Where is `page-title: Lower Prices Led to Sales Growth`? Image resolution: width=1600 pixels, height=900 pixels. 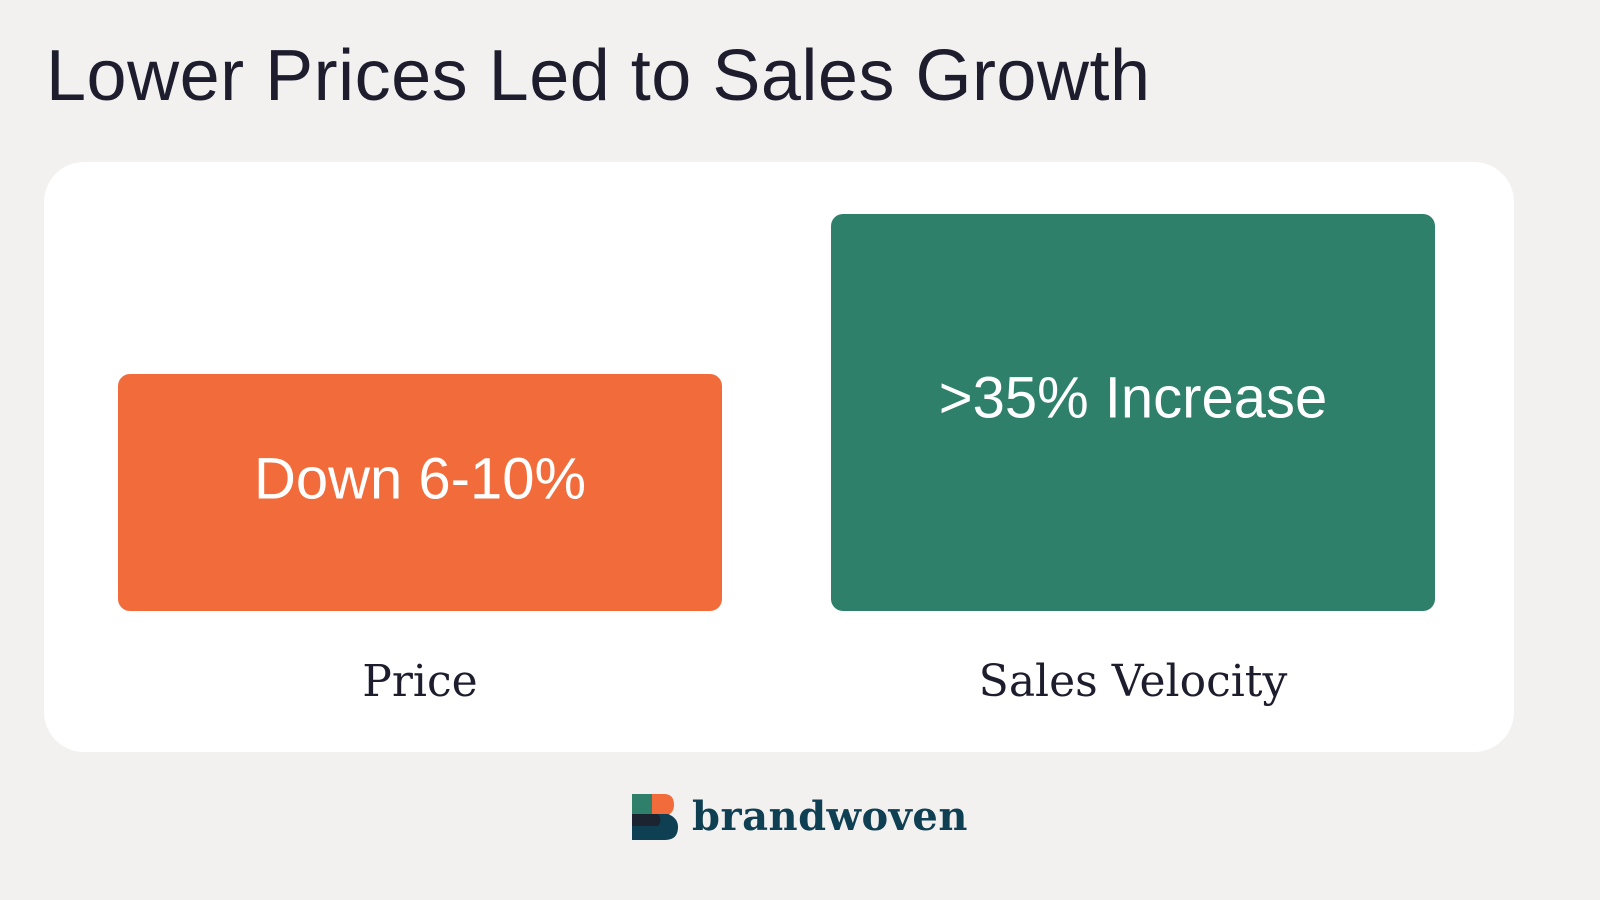 page-title: Lower Prices Led to Sales Growth is located at coordinates (598, 76).